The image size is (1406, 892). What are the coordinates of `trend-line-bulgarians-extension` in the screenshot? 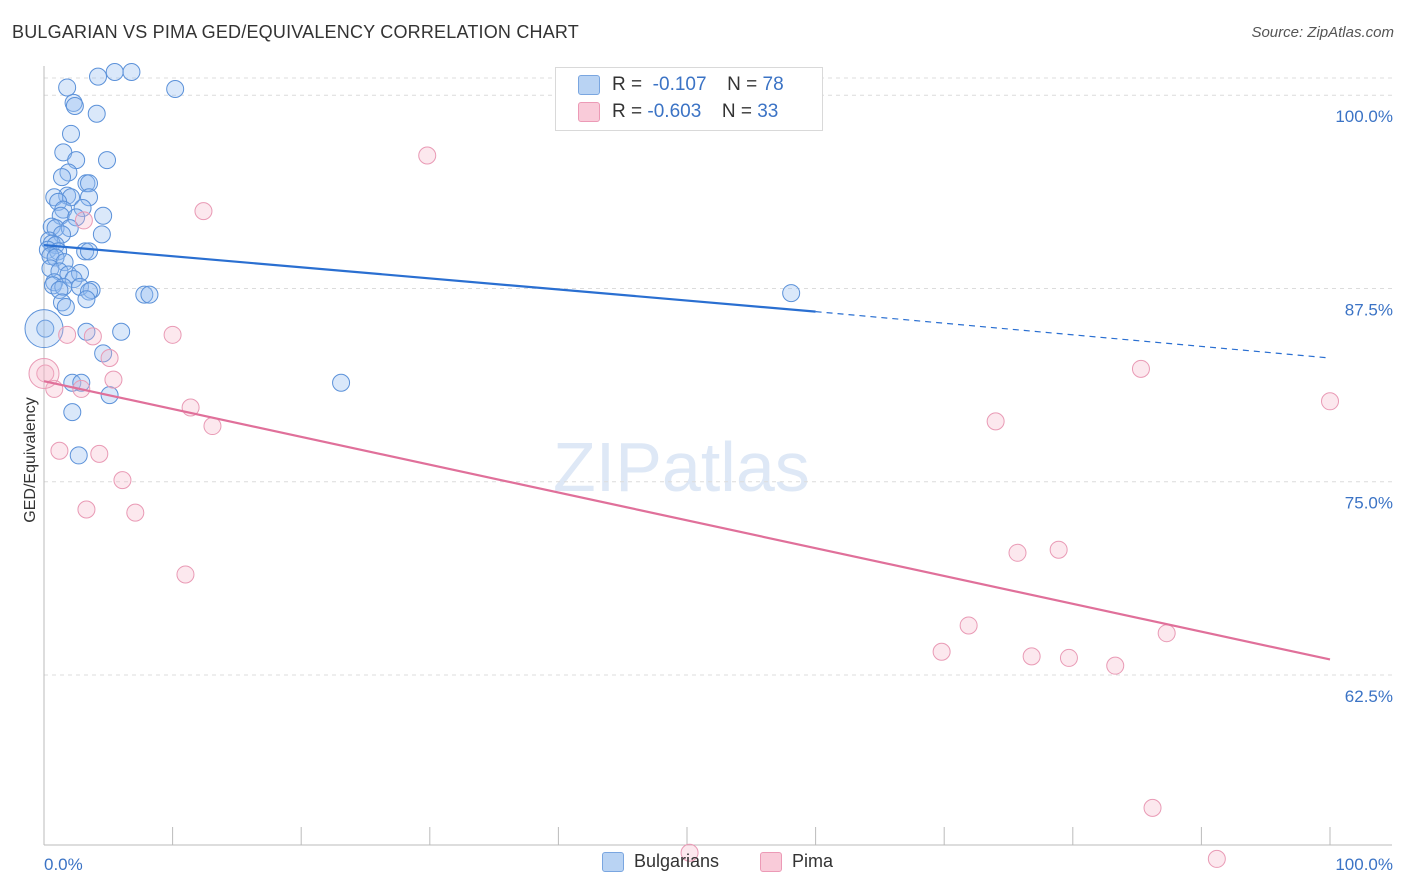 It's located at (1073, 335).